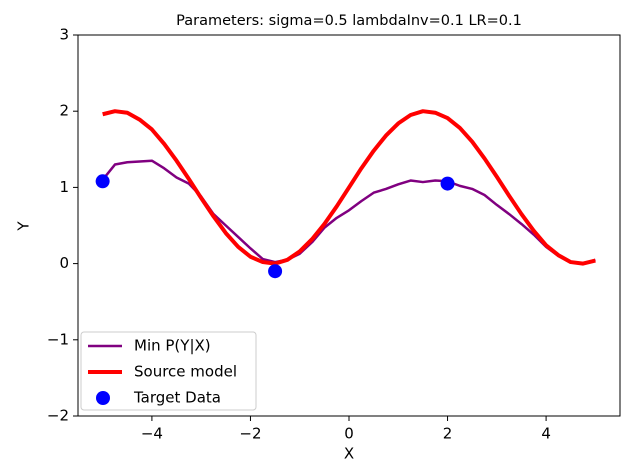 This screenshot has width=640, height=476. Describe the element at coordinates (349, 454) in the screenshot. I see `x-axis-label: X` at that location.